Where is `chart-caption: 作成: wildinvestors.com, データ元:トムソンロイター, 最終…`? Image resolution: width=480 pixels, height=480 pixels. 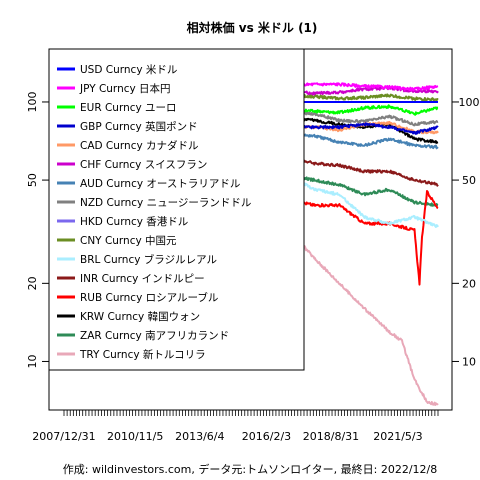 chart-caption: 作成: wildinvestors.com, データ元:トムソンロイター, 最終… is located at coordinates (250, 469).